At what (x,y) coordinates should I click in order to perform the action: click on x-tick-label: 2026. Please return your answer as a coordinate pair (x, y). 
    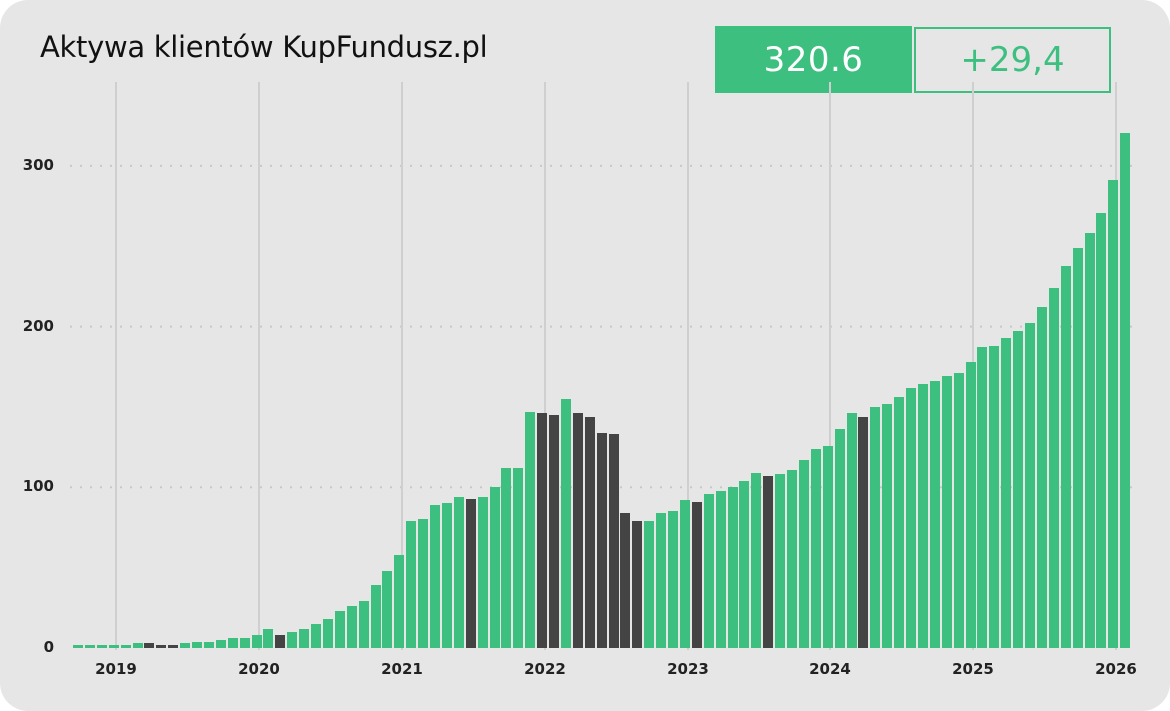
    Looking at the image, I should click on (1116, 669).